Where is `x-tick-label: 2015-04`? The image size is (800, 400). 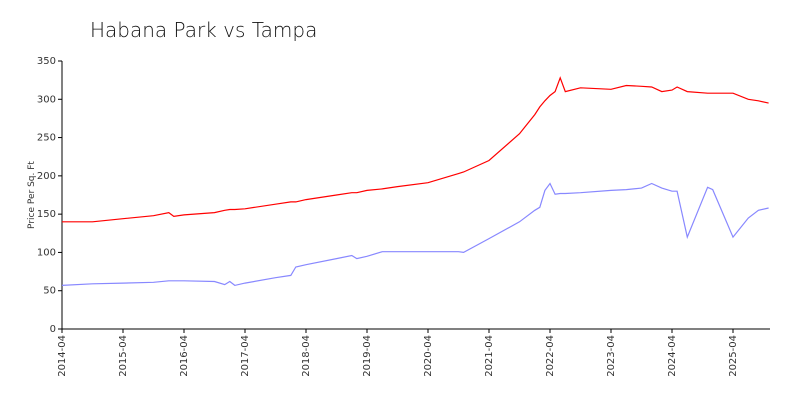
x-tick-label: 2015-04 is located at coordinates (123, 356).